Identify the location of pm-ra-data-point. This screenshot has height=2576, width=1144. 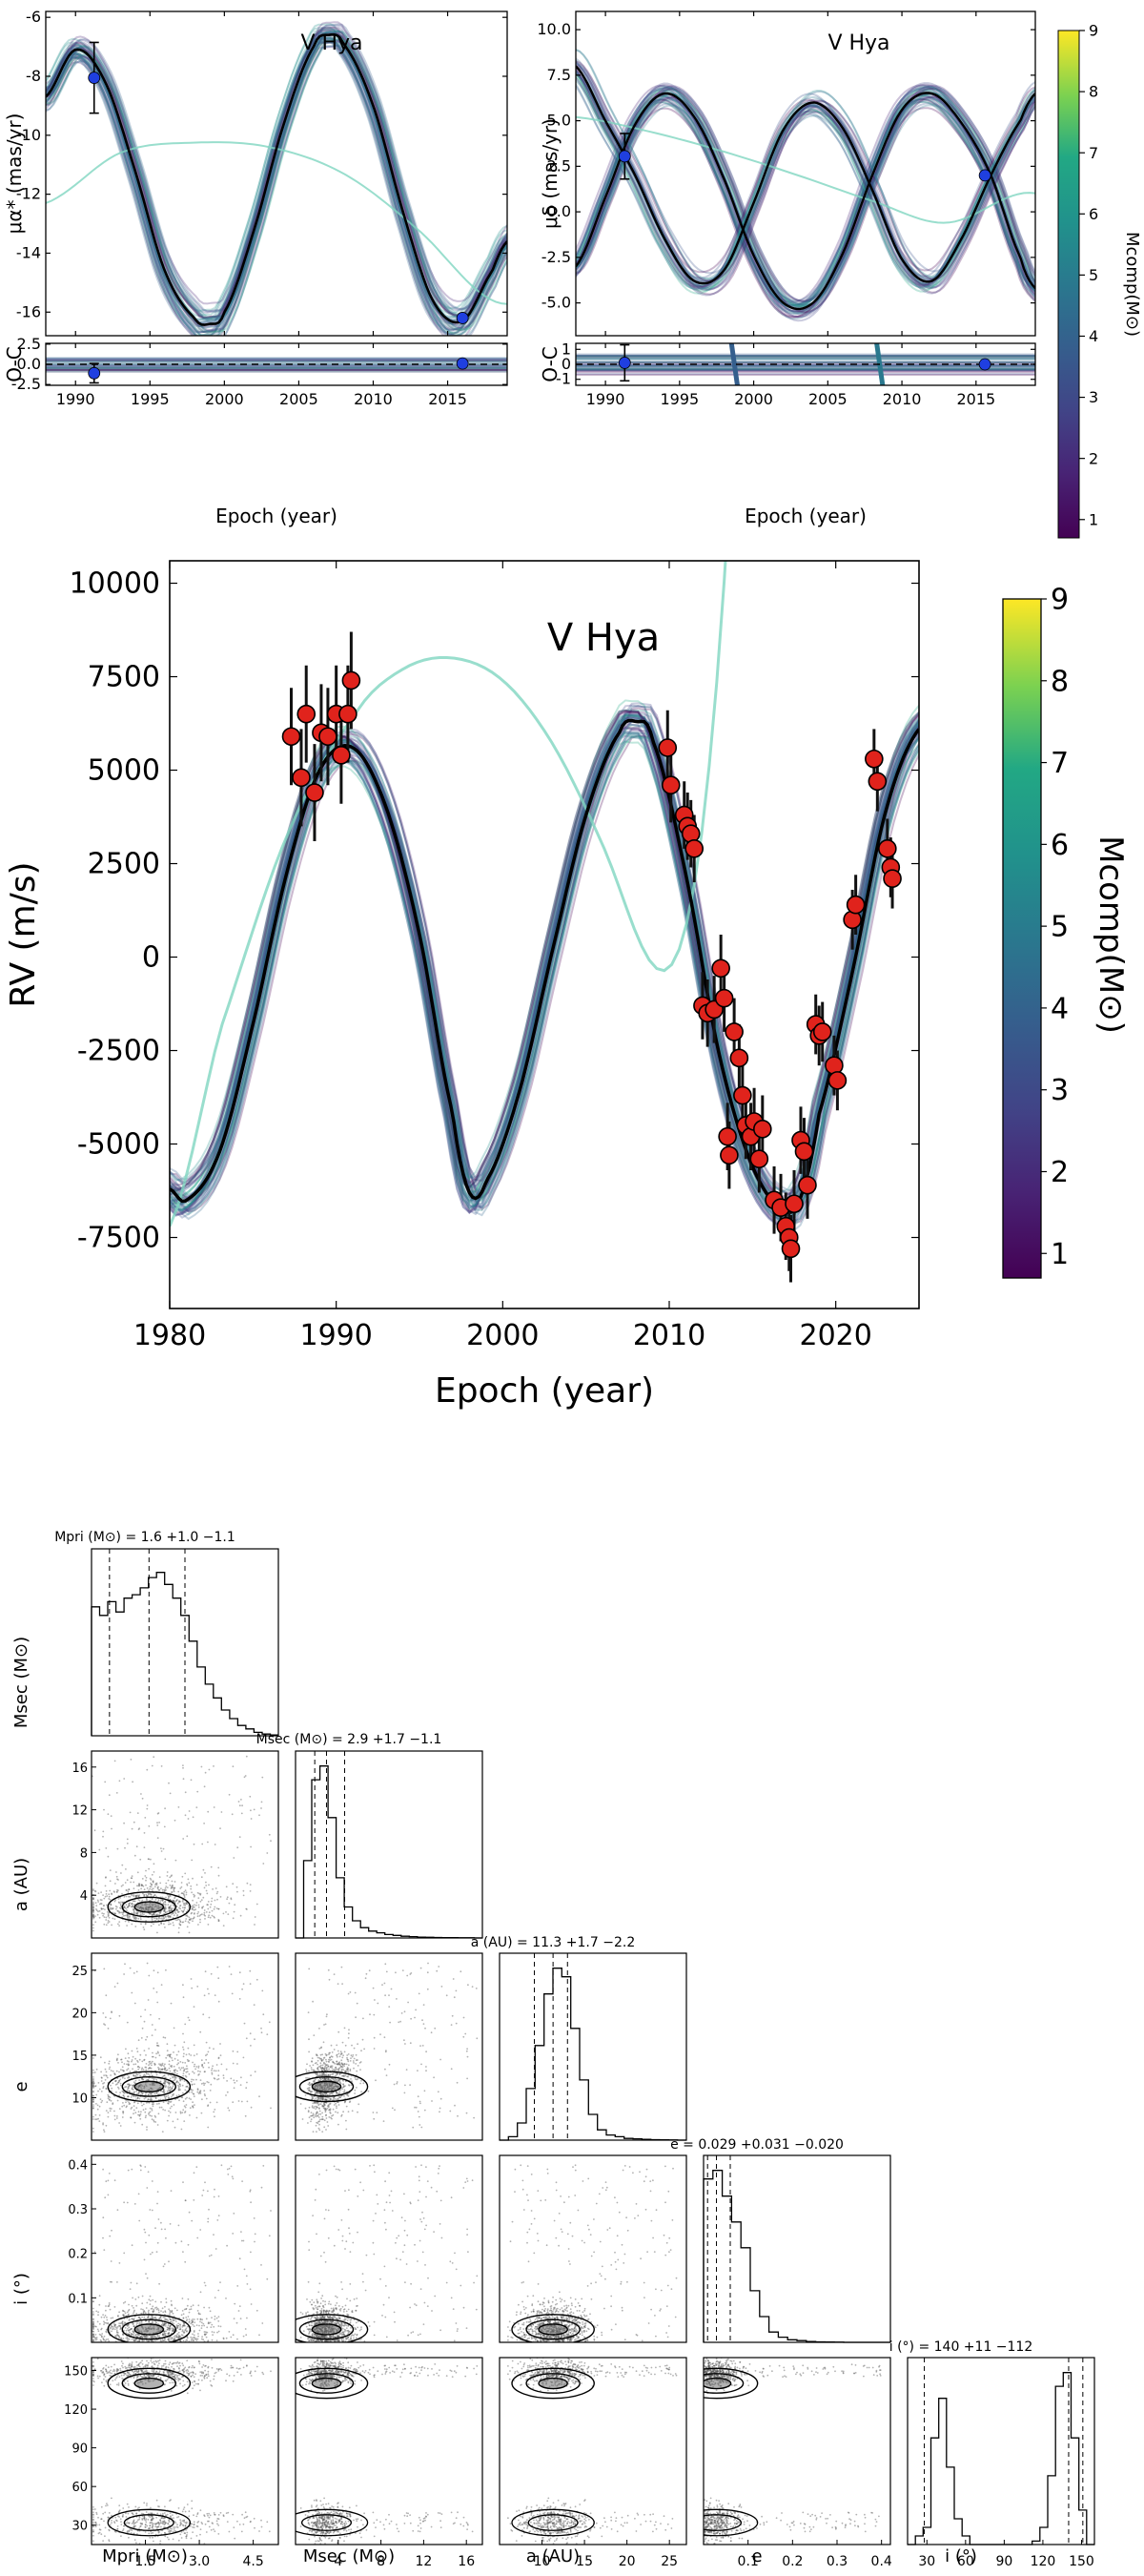
(94, 78).